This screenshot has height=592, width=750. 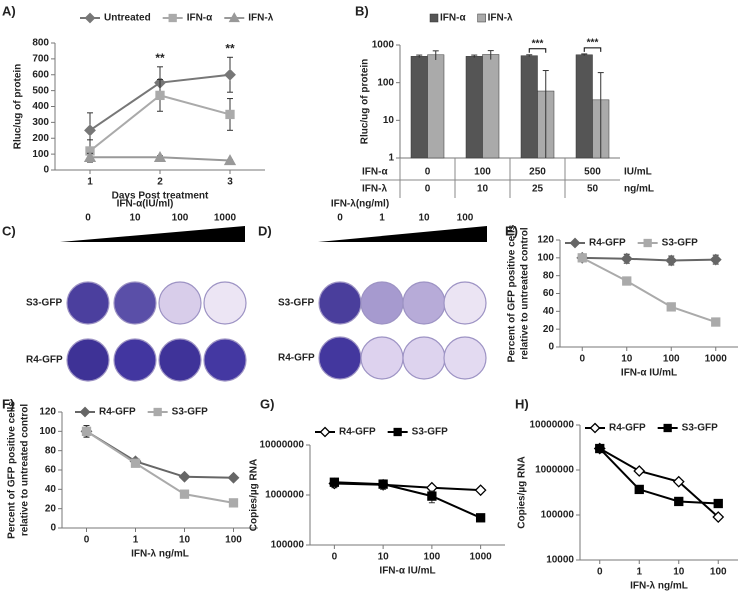 What do you see at coordinates (375, 172) in the screenshot?
I see `row-label: IFN-α` at bounding box center [375, 172].